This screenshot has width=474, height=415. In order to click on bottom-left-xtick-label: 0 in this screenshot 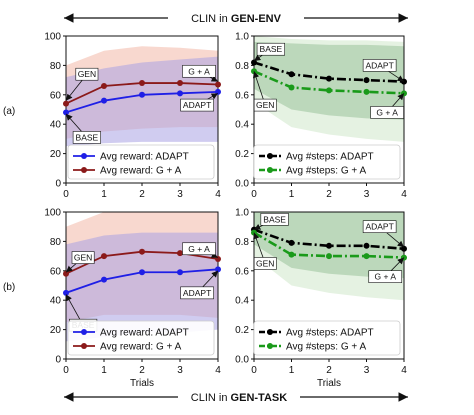, I will do `click(66, 370)`.